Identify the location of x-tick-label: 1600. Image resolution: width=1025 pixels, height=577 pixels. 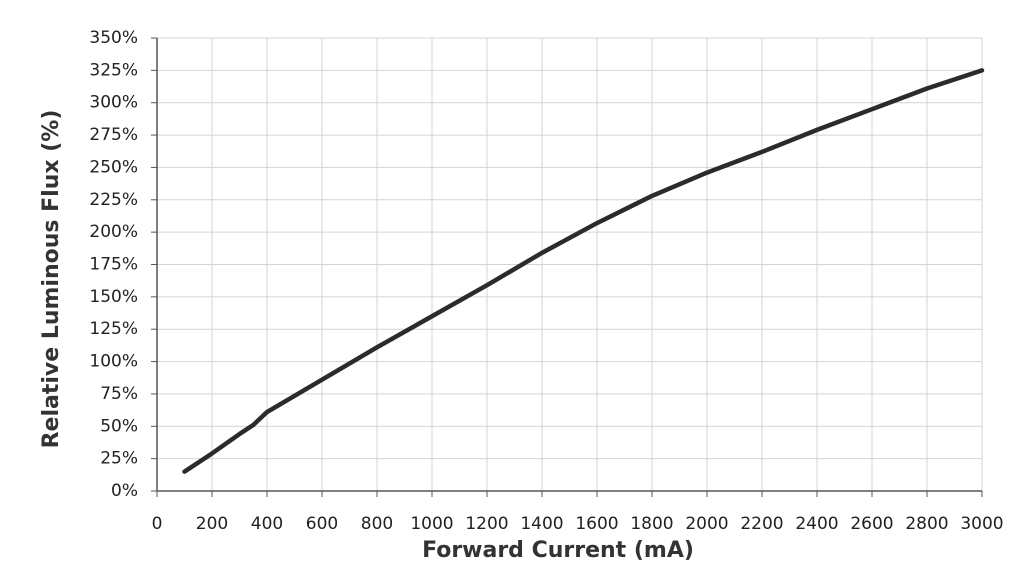
(596, 524).